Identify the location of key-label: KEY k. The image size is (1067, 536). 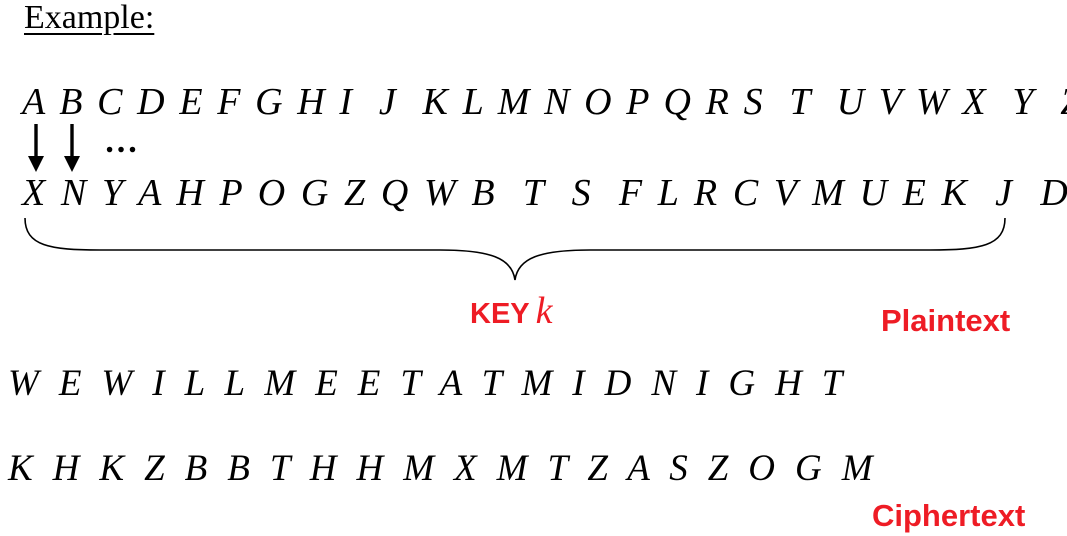
(511, 312).